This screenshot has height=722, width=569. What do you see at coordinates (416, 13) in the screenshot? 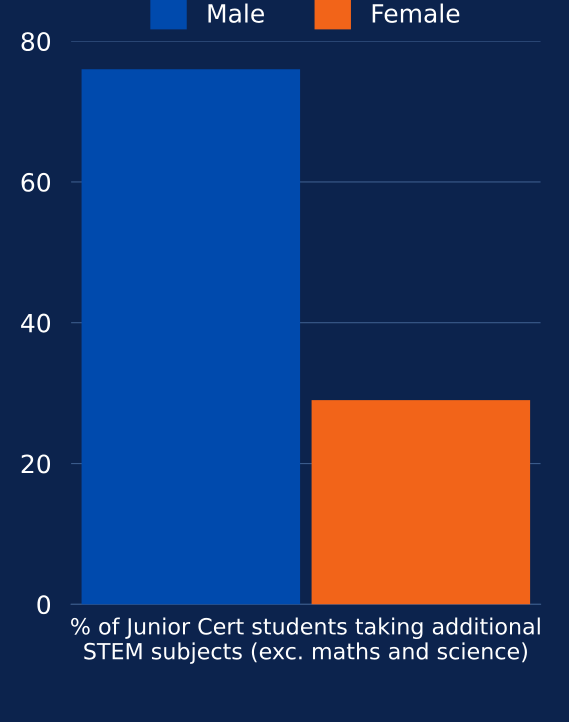
I see `legend-label: Female` at bounding box center [416, 13].